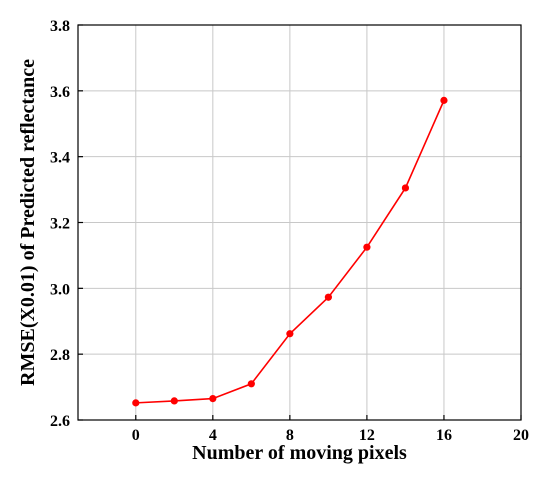 This screenshot has height=481, width=550. What do you see at coordinates (60, 289) in the screenshot?
I see `y-tick-label: 3.0` at bounding box center [60, 289].